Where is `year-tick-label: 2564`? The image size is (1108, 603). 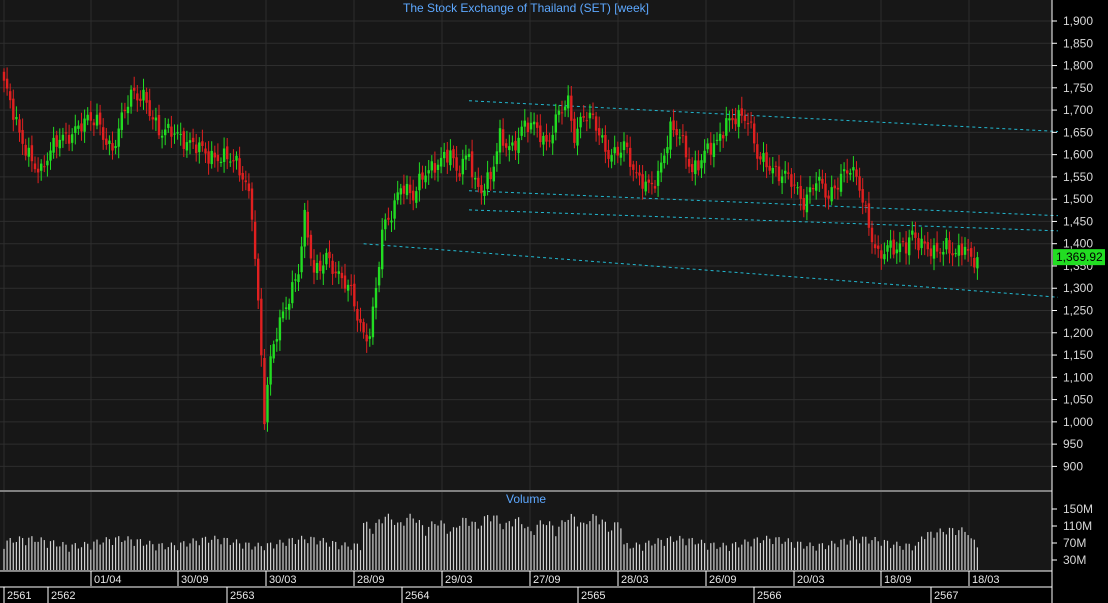 year-tick-label: 2564 is located at coordinates (417, 596).